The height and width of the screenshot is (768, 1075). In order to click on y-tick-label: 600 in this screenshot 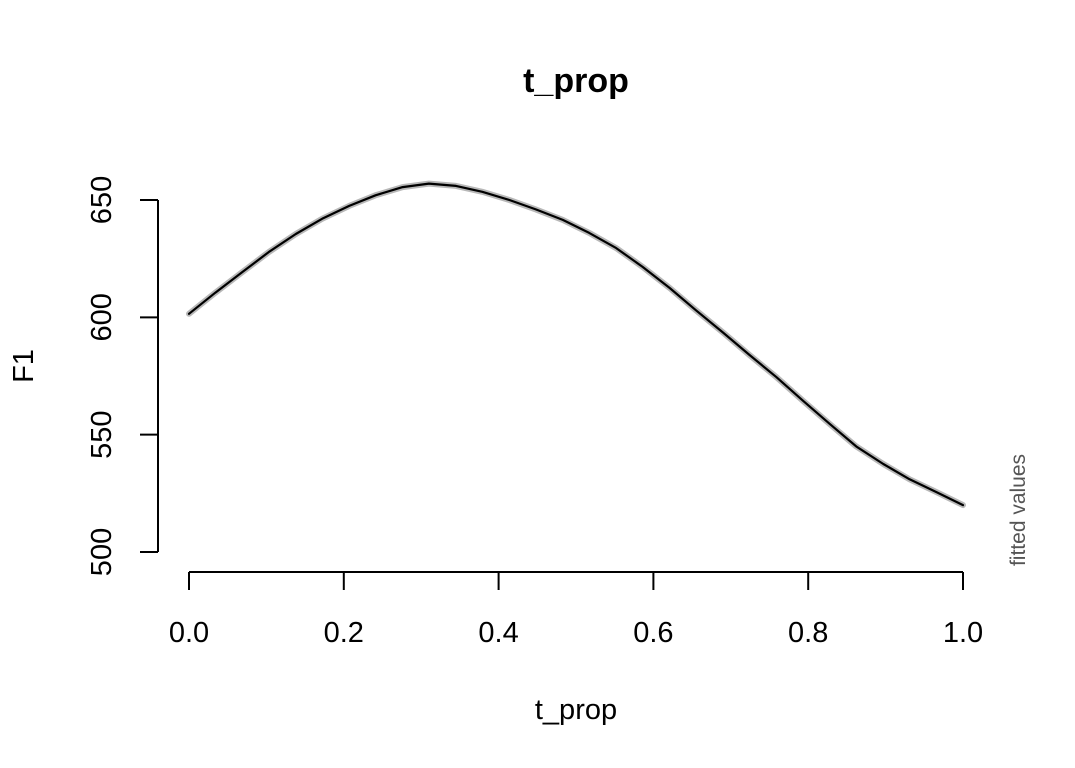, I will do `click(102, 317)`.